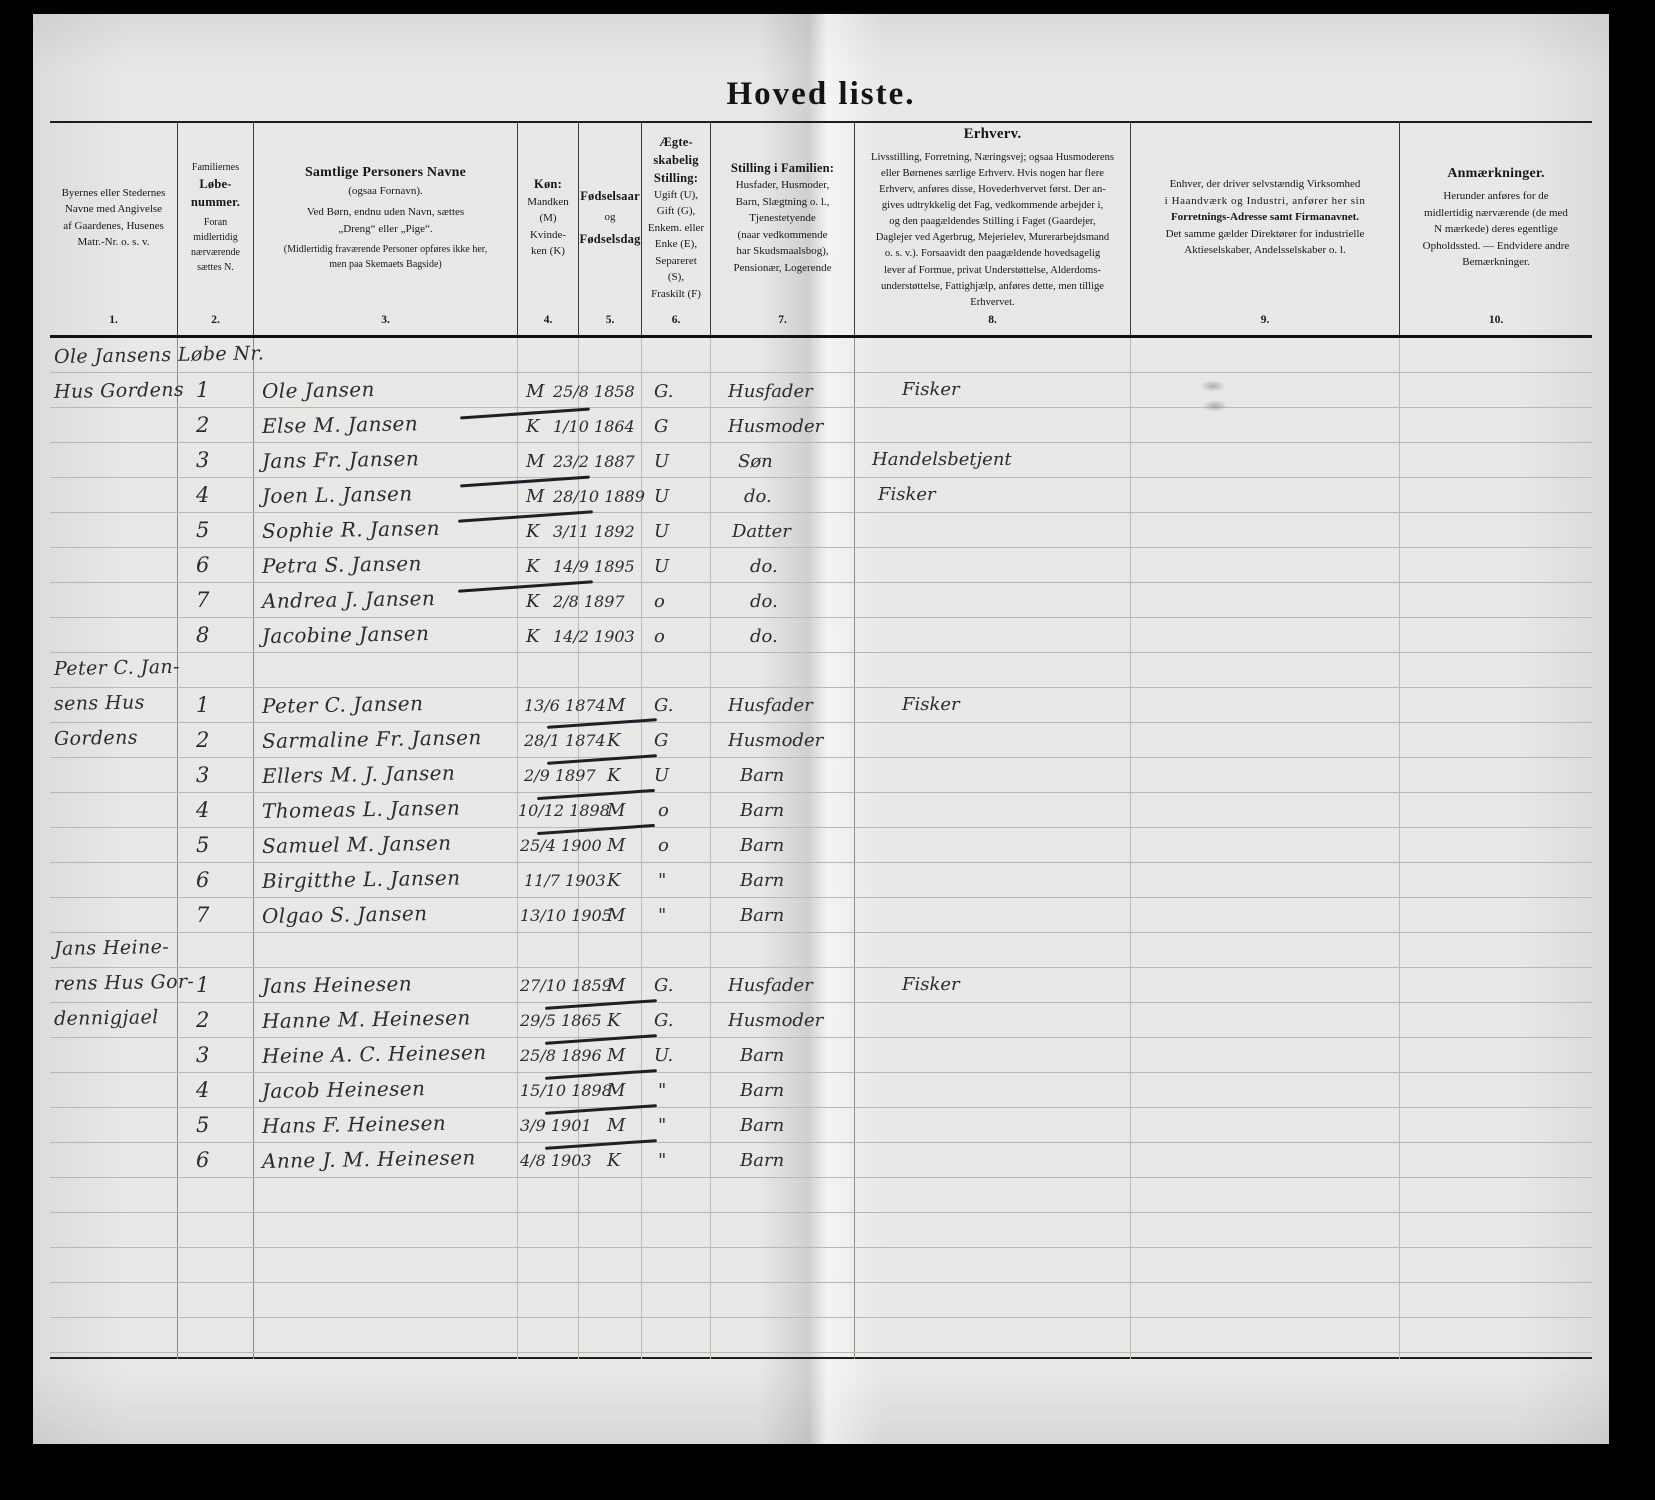  Describe the element at coordinates (560, 775) in the screenshot. I see `person-birth: 2/9 1897` at that location.